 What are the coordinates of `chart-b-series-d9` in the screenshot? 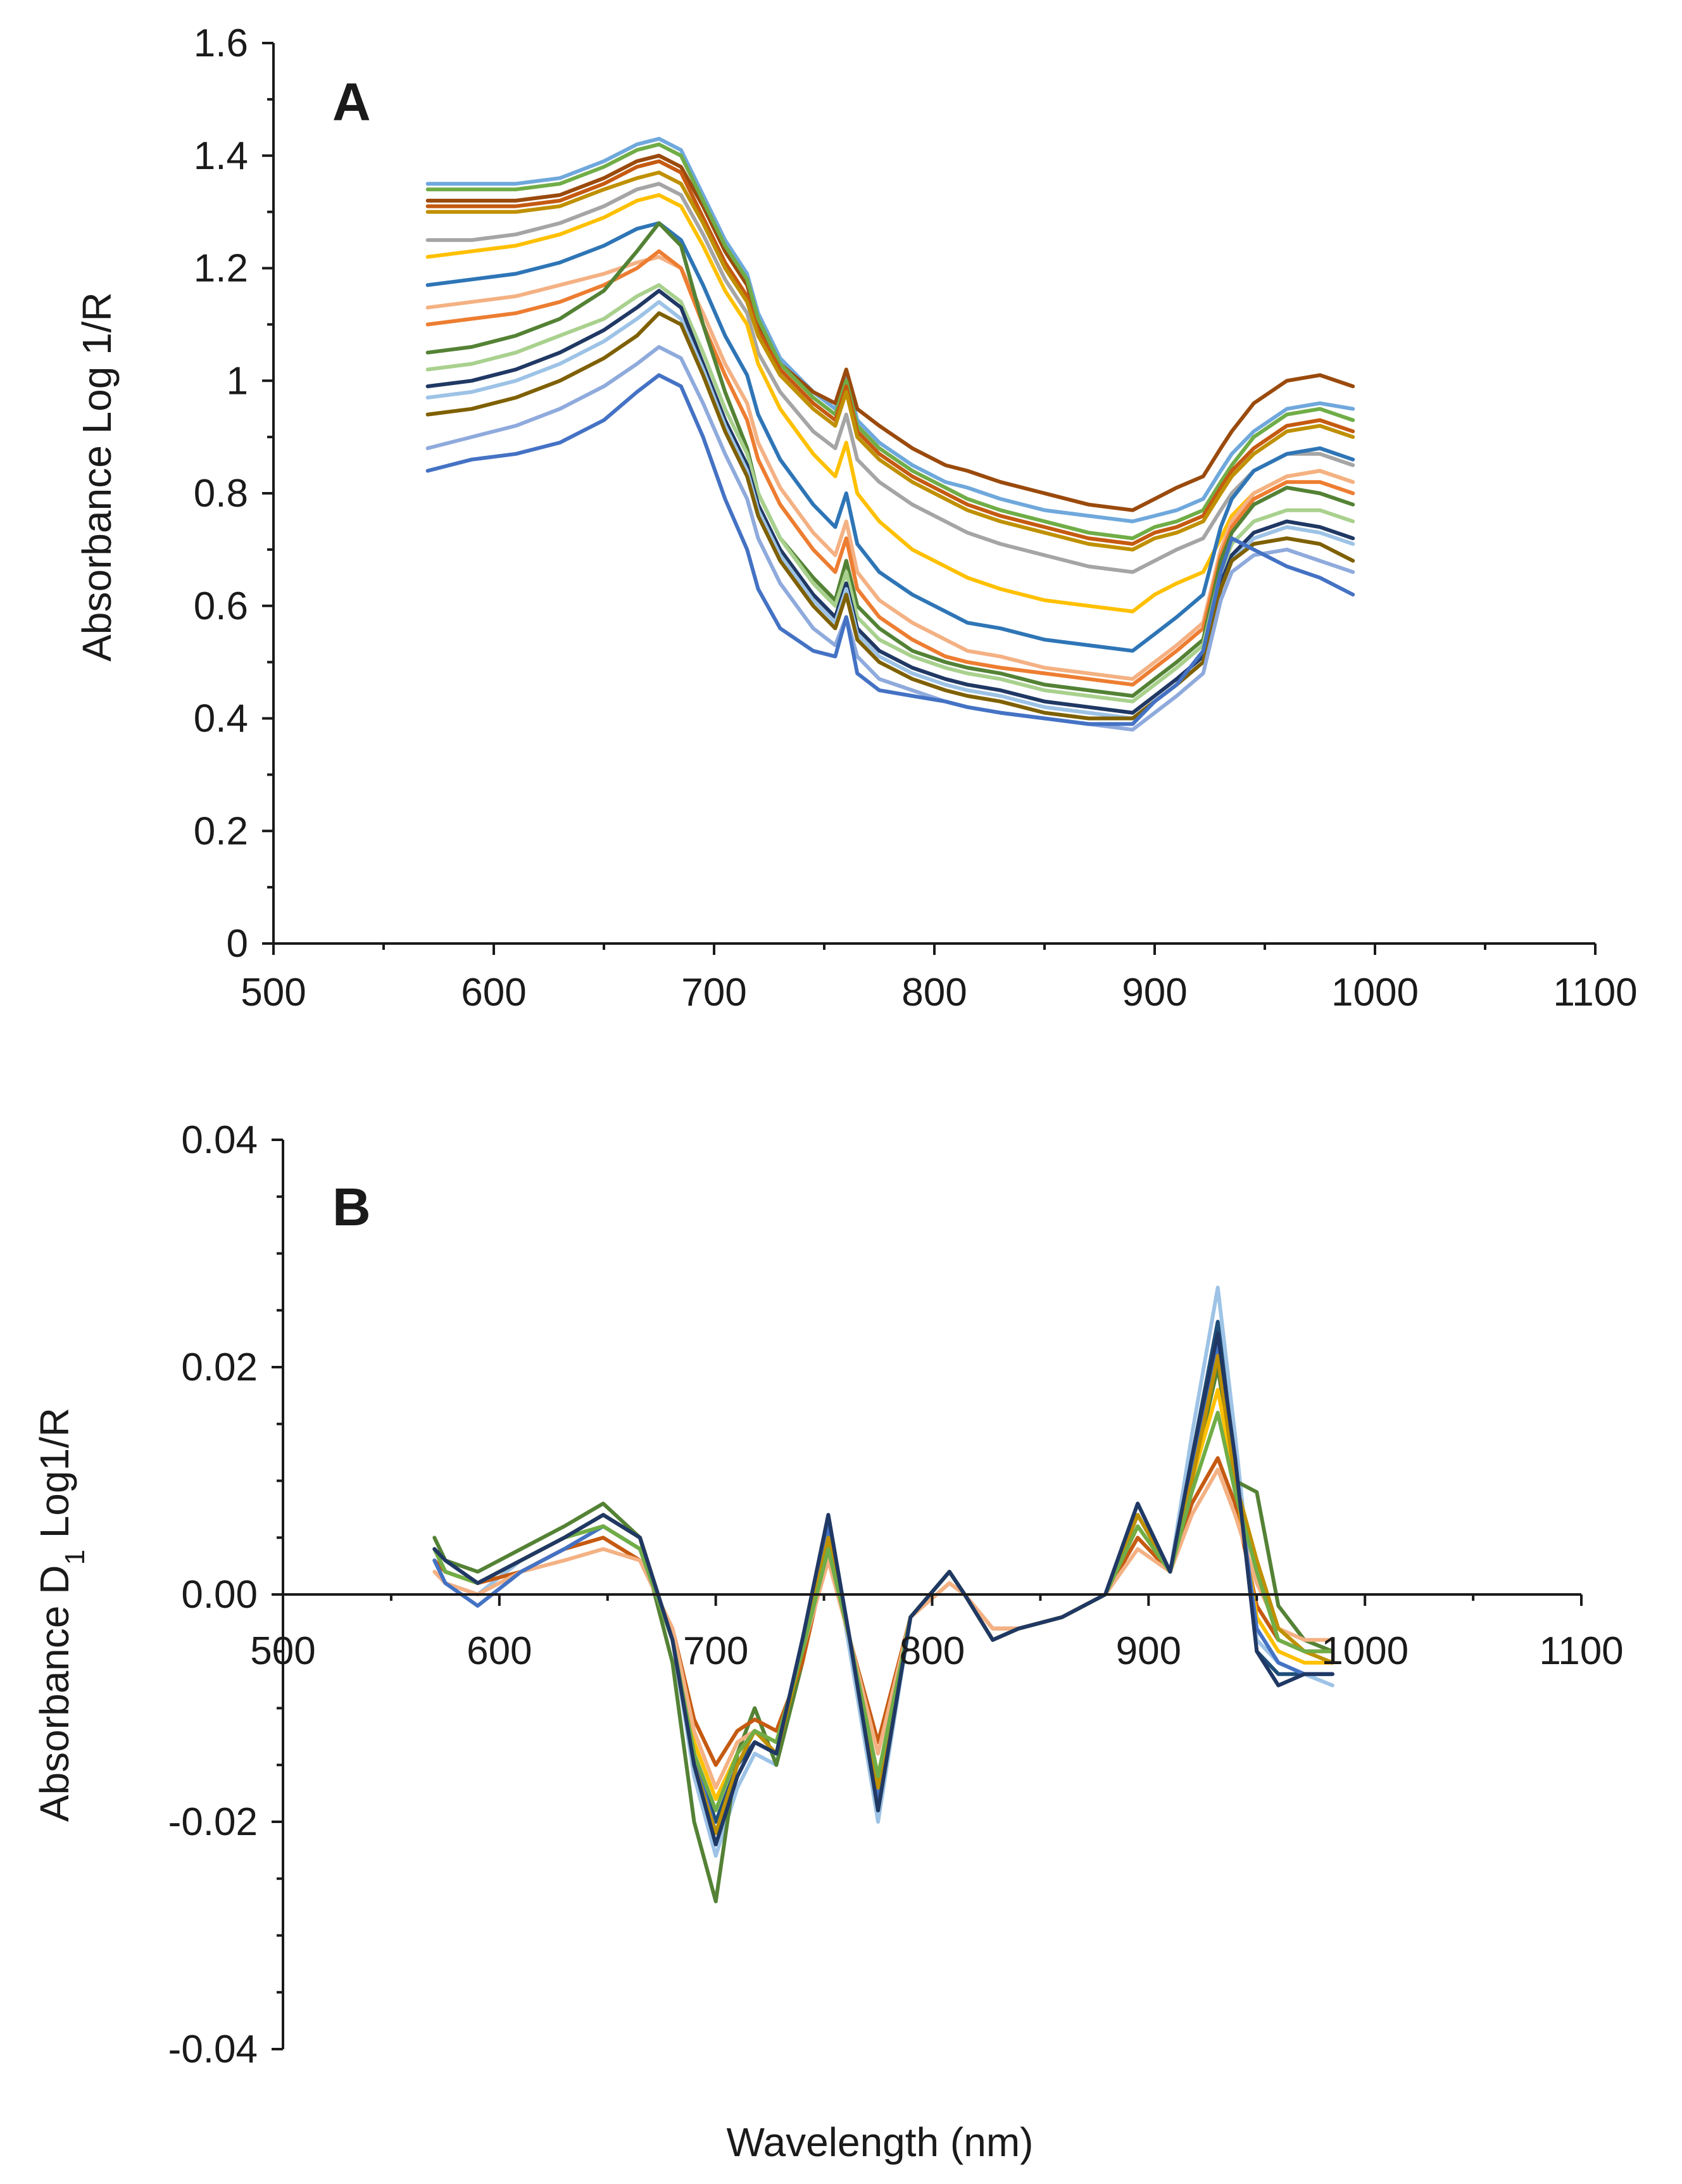 It's located at (883, 1611).